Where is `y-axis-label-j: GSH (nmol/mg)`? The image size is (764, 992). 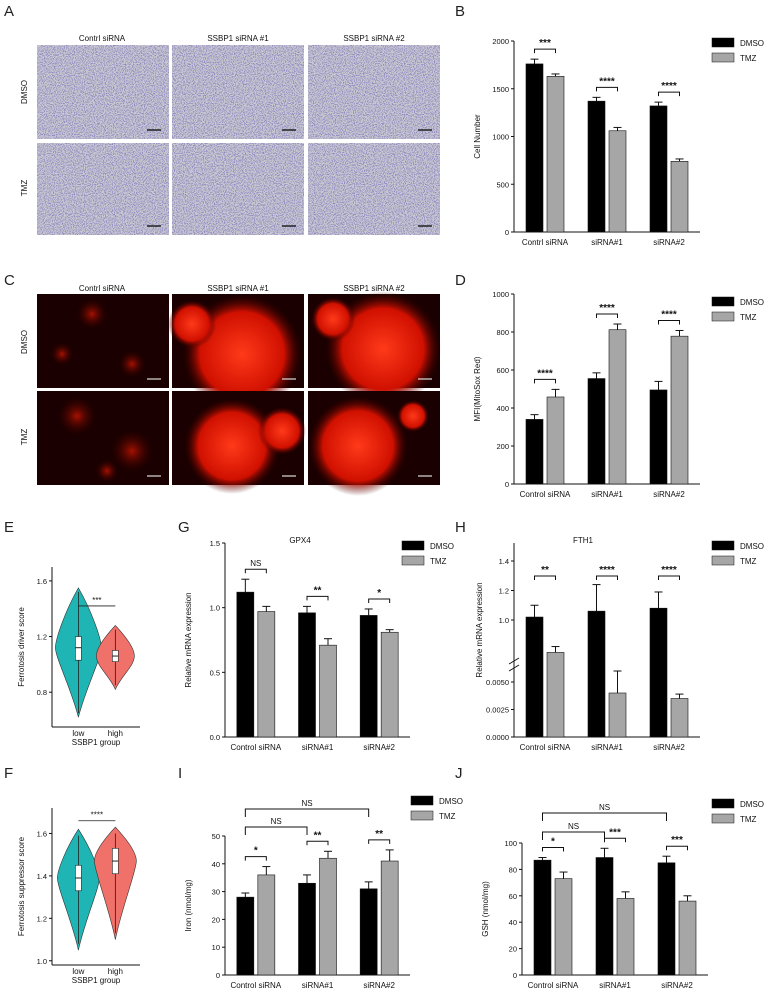 y-axis-label-j: GSH (nmol/mg) is located at coordinates (485, 909).